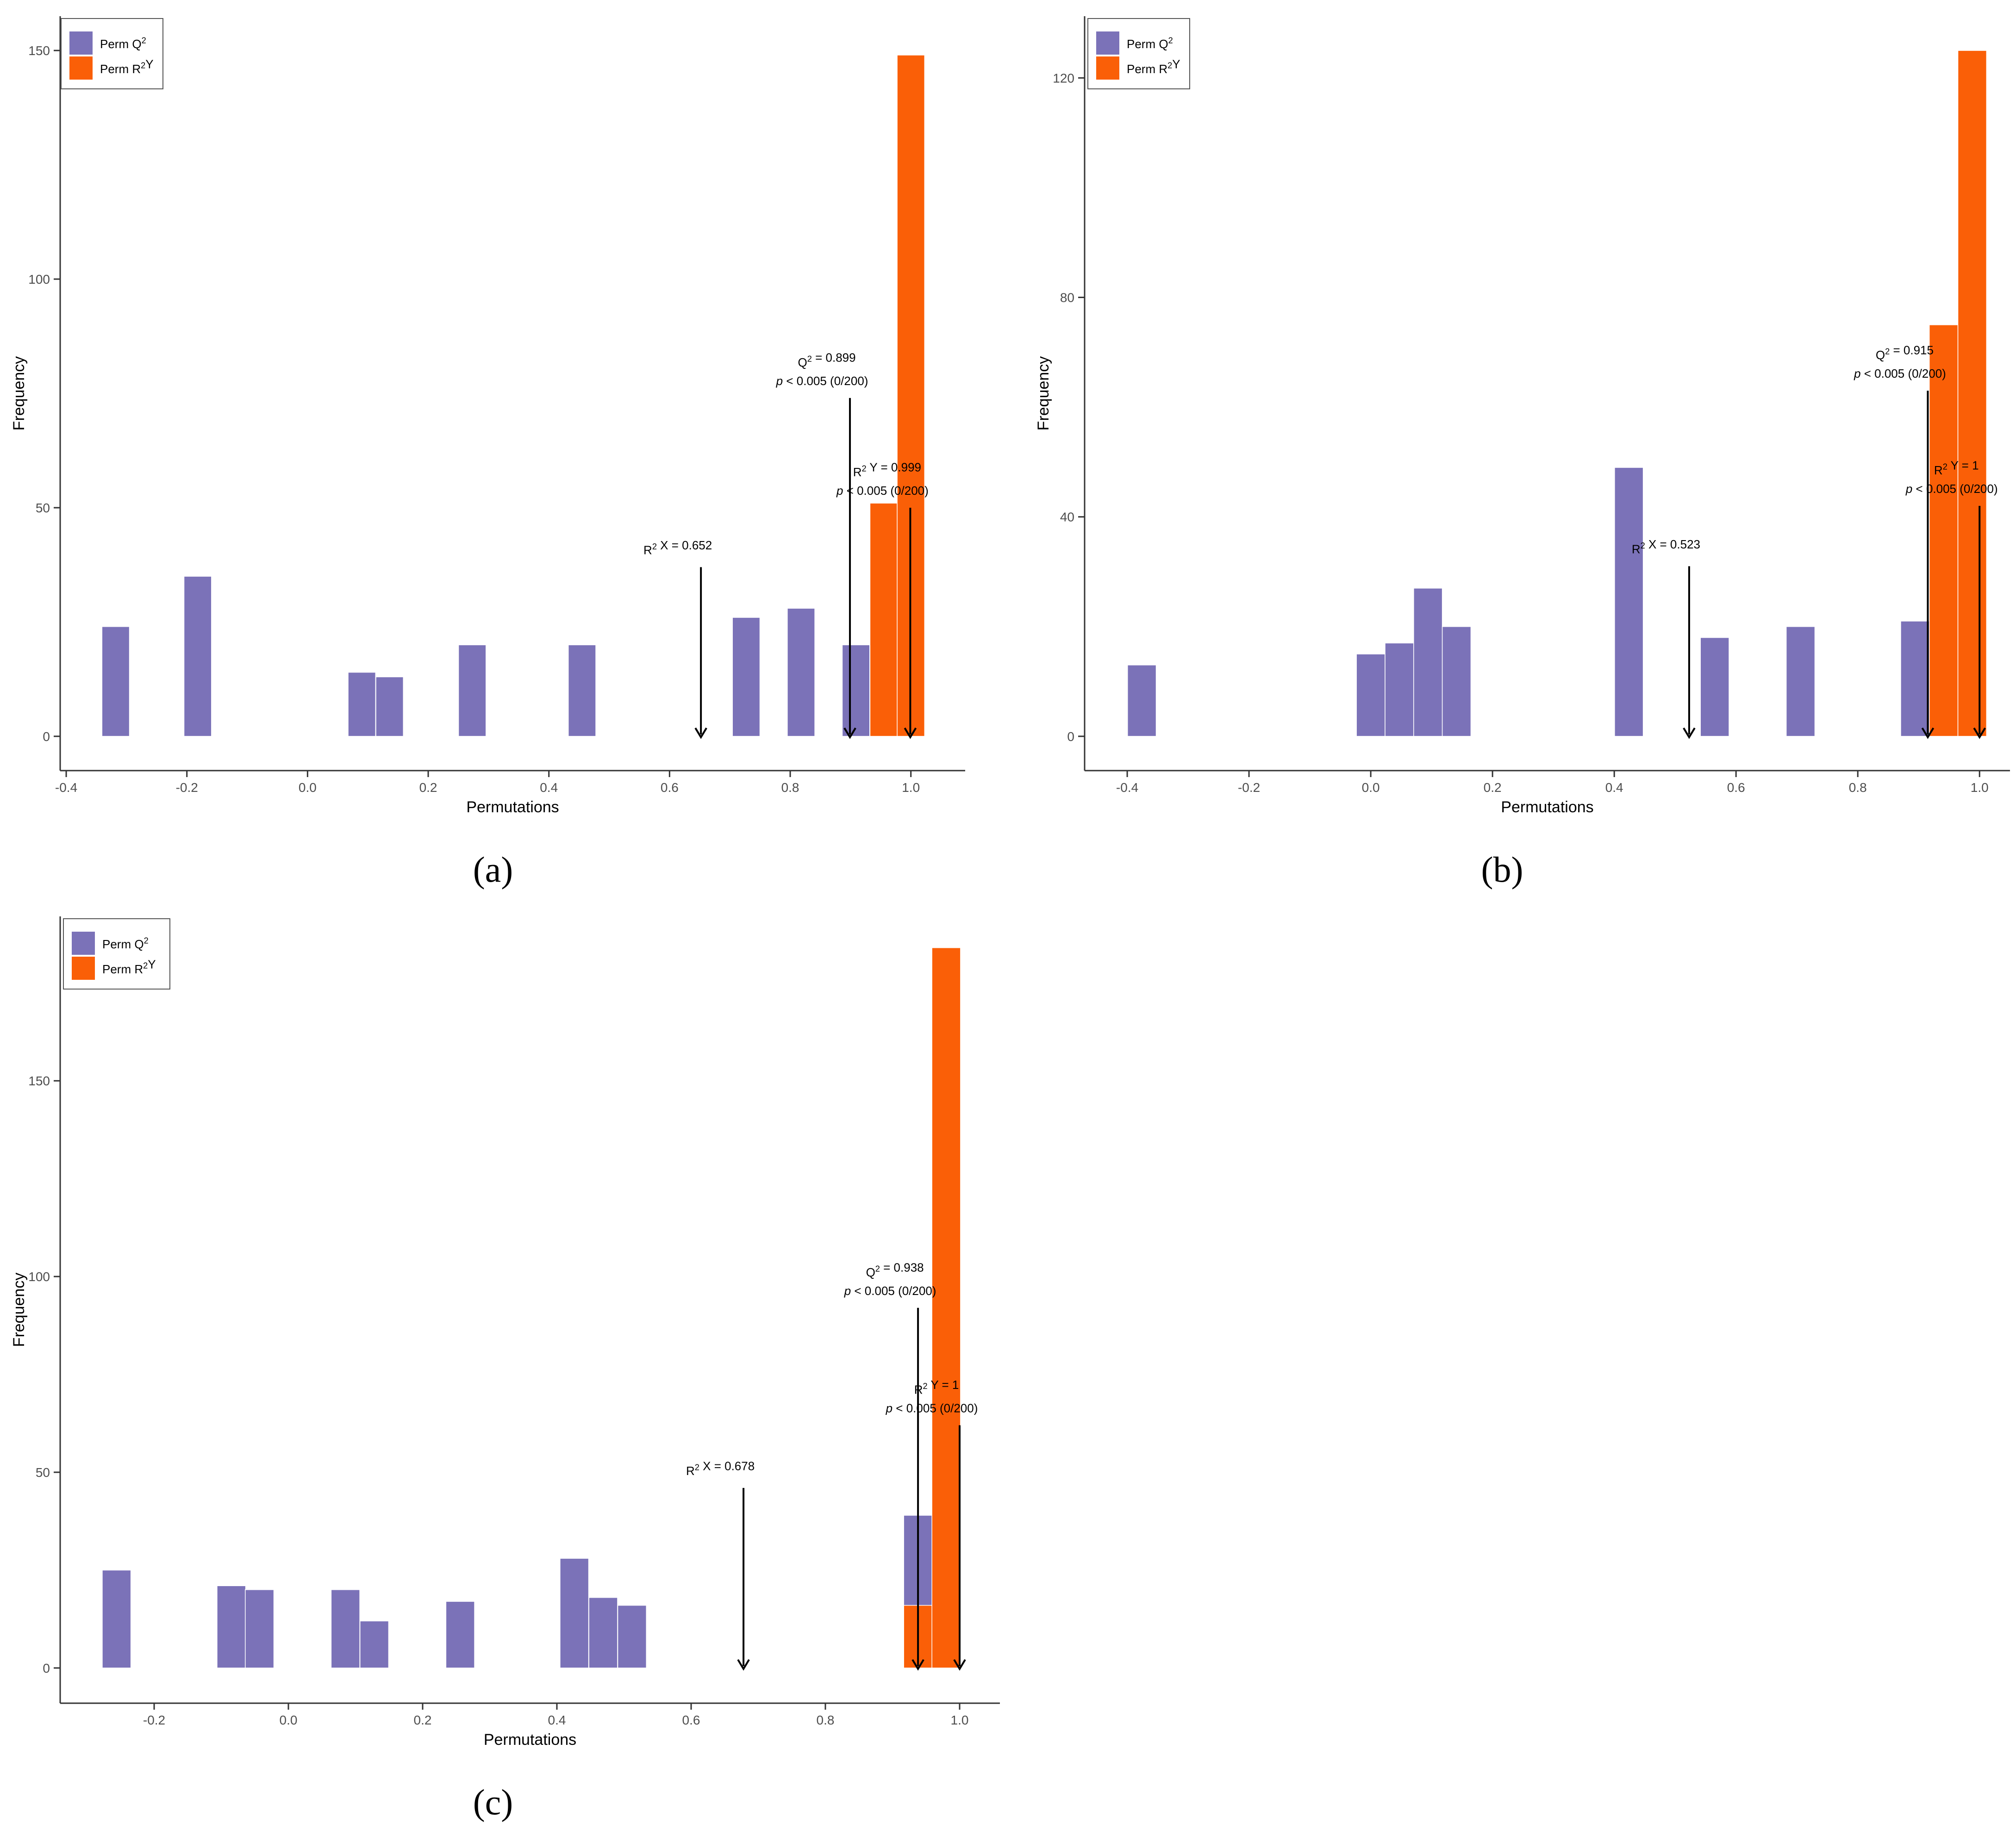  I want to click on annotation-label: Q2 = 0.915, so click(1905, 352).